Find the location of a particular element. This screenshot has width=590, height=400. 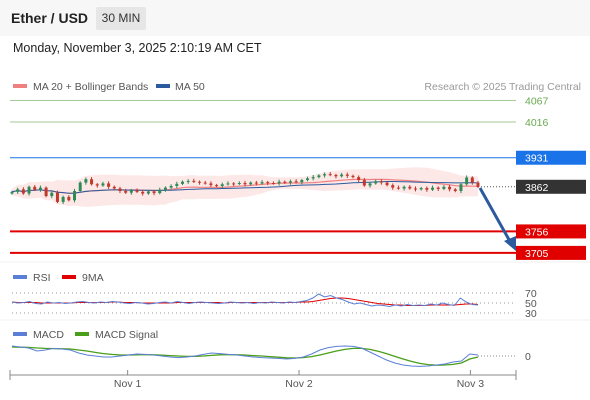

legend-swatch-macd-signal is located at coordinates (82, 334).